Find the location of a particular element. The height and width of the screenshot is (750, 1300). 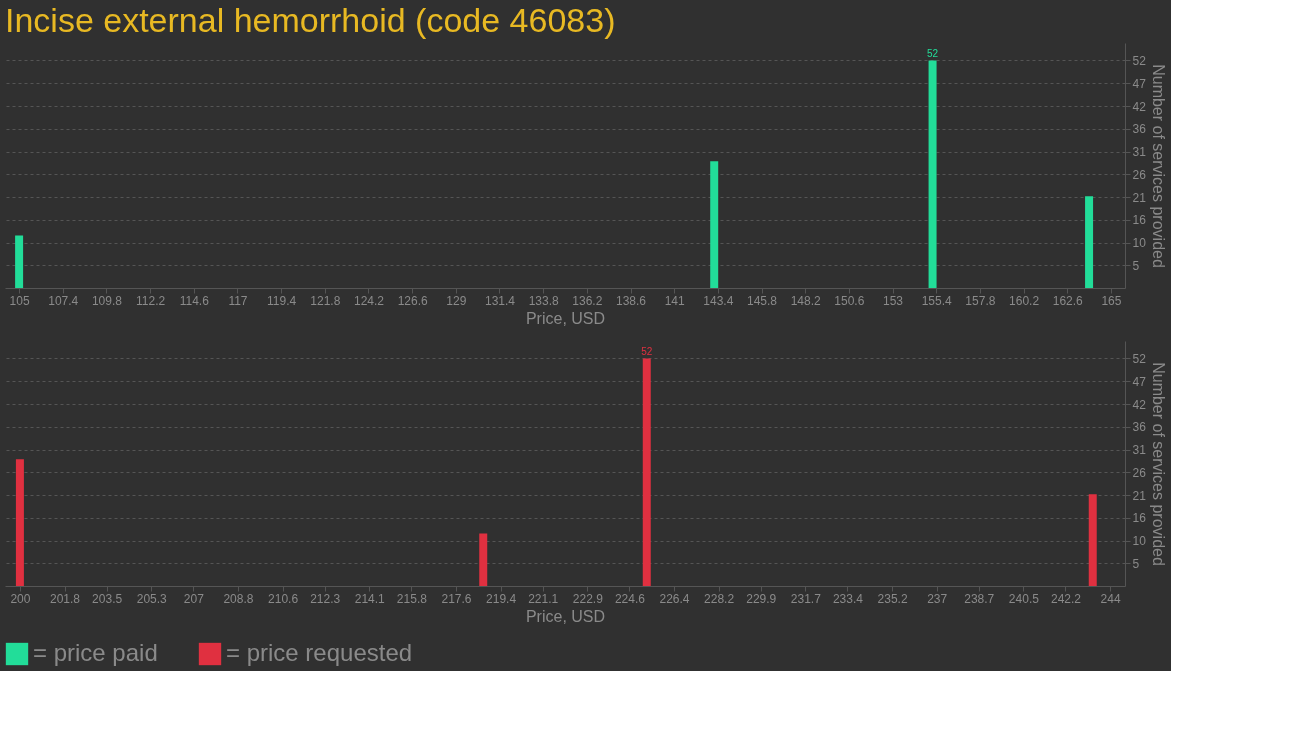

x-tick-label: 150.6 is located at coordinates (849, 300).